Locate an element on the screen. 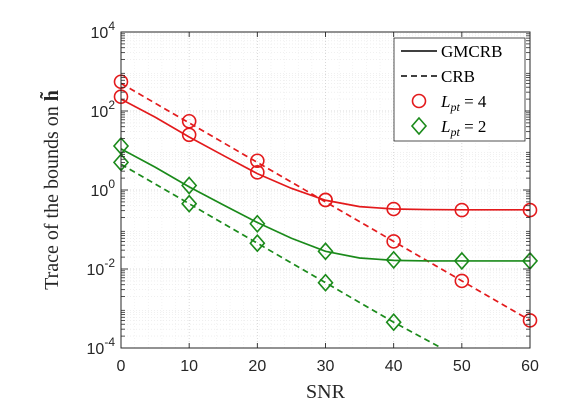 The image size is (577, 410). y-axis-title-symbol: h̃ is located at coordinates (51, 95).